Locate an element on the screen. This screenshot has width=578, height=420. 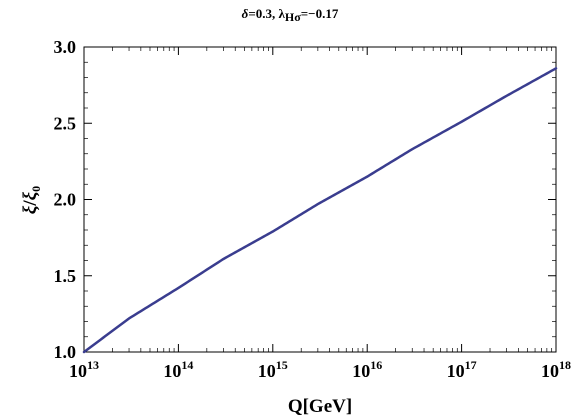
chart-title: δ=0.3, λHσ=−0.17 is located at coordinates (290, 15).